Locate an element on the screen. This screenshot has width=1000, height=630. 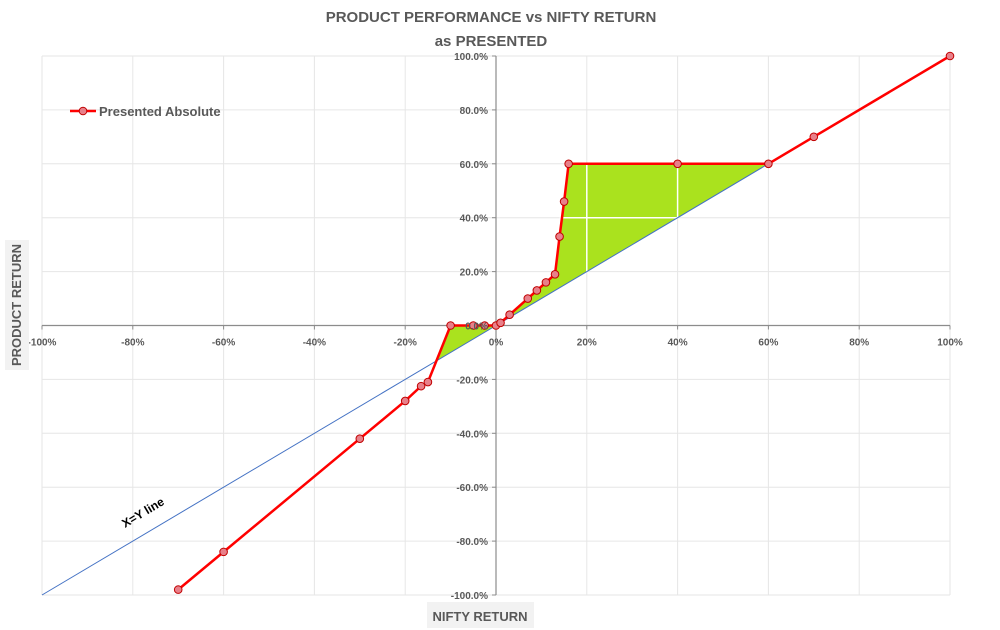
legend: Presented Absolute is located at coordinates (145, 111).